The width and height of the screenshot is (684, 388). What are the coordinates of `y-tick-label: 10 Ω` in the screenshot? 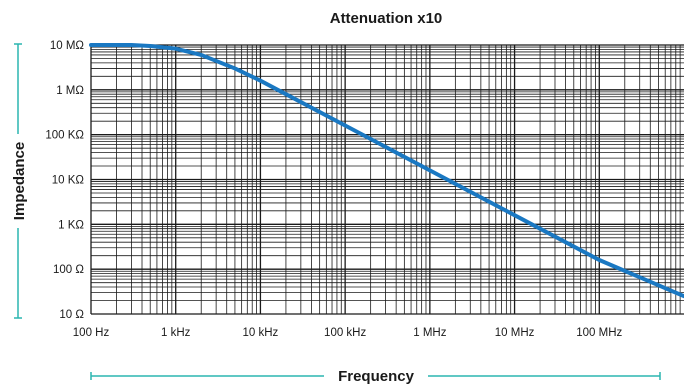 It's located at (71, 315).